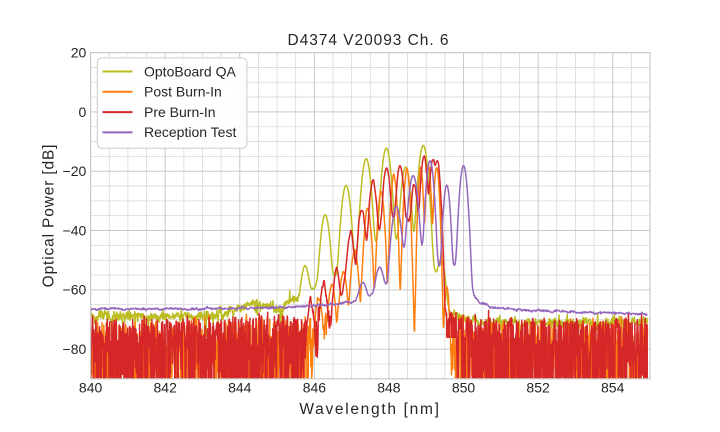  Describe the element at coordinates (91, 388) in the screenshot. I see `svg-text: 840` at that location.